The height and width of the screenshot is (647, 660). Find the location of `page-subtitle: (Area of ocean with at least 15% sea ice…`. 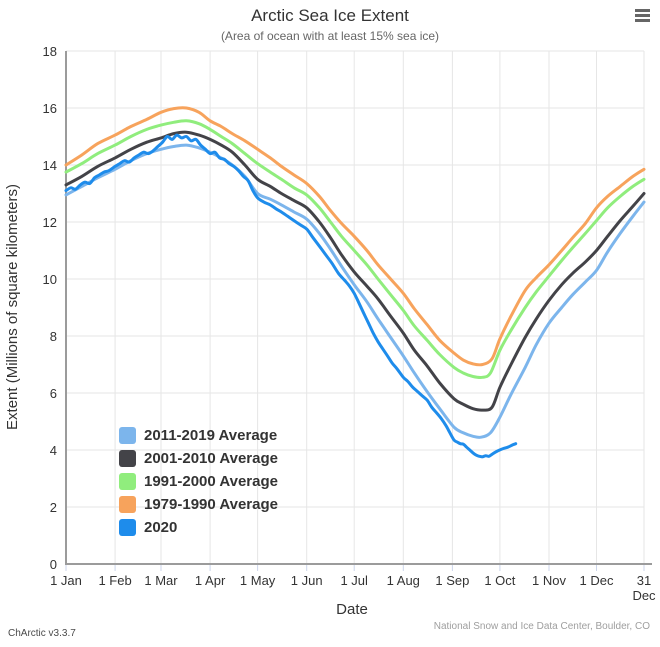

page-subtitle: (Area of ocean with at least 15% sea ice… is located at coordinates (330, 36).